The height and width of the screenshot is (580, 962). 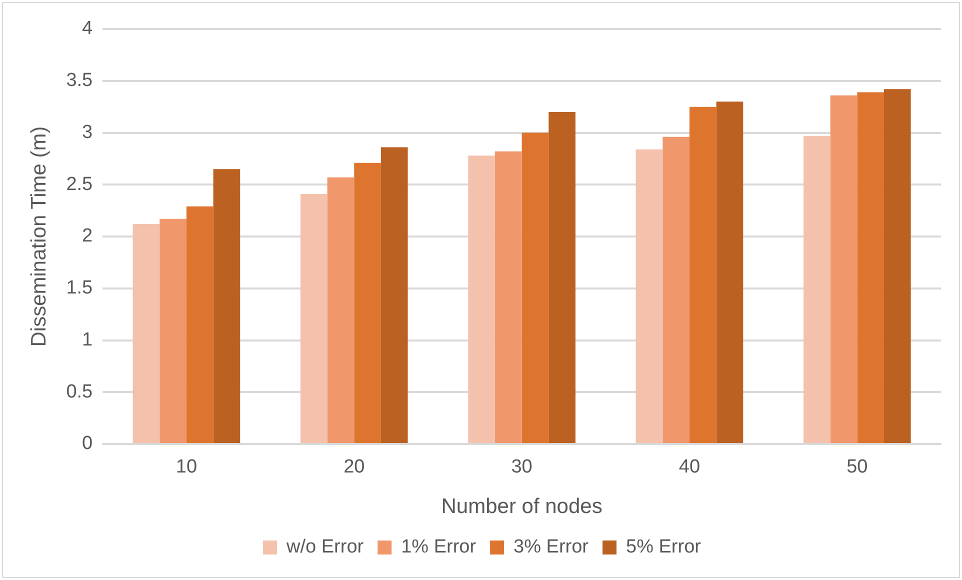 I want to click on x-tick-label: 30, so click(x=521, y=467).